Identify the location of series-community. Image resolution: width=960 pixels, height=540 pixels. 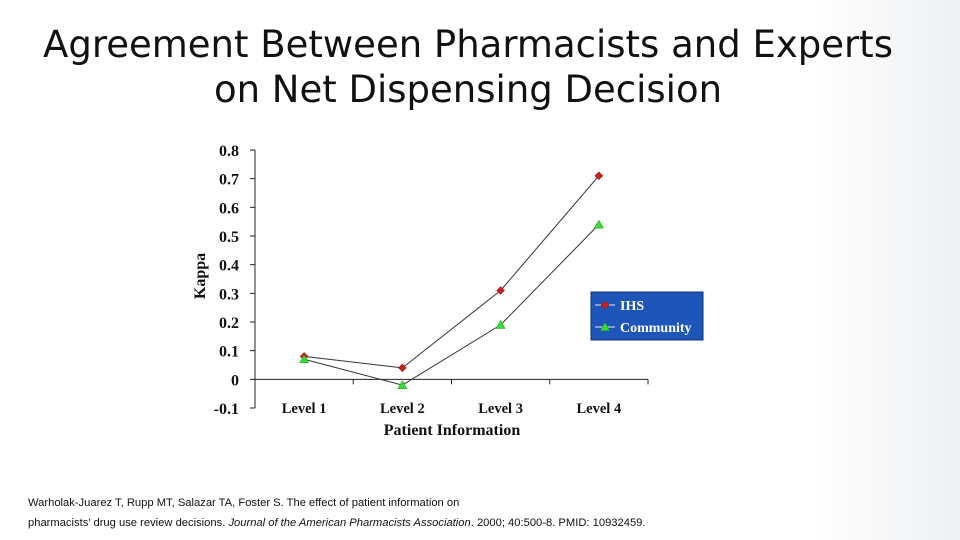
(451, 304).